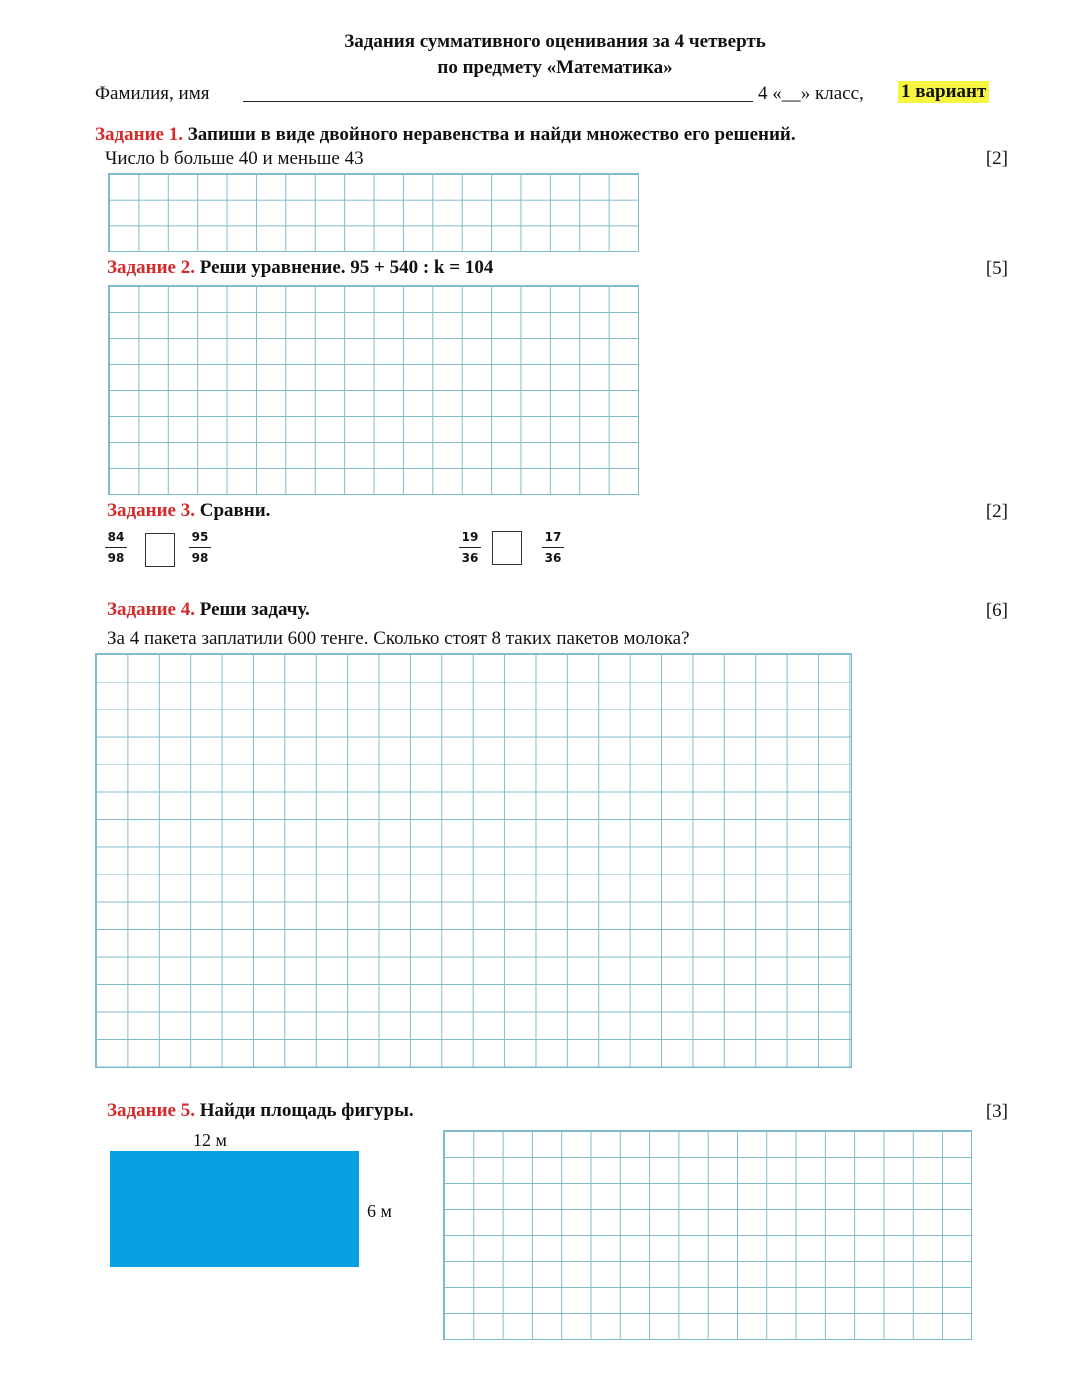  Describe the element at coordinates (555, 67) in the screenshot. I see `page-title-line2: по предмету «Математика»` at that location.